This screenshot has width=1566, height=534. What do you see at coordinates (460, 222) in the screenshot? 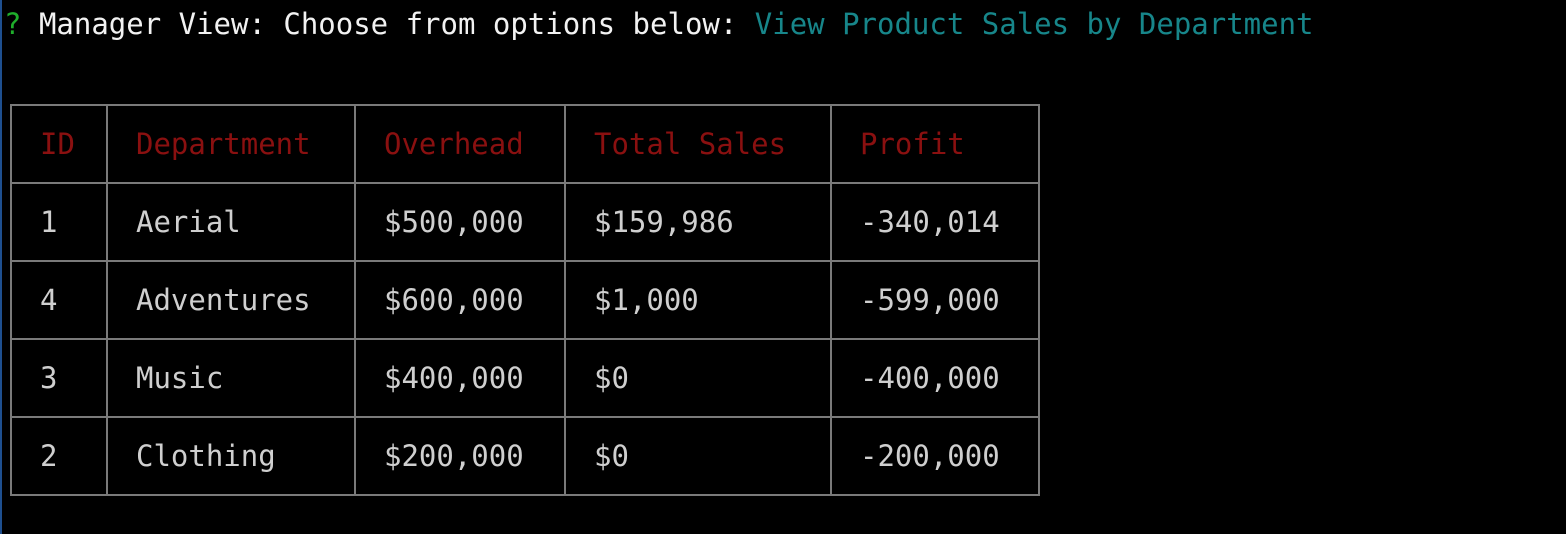
I see `cell-overhead: $500,000` at bounding box center [460, 222].